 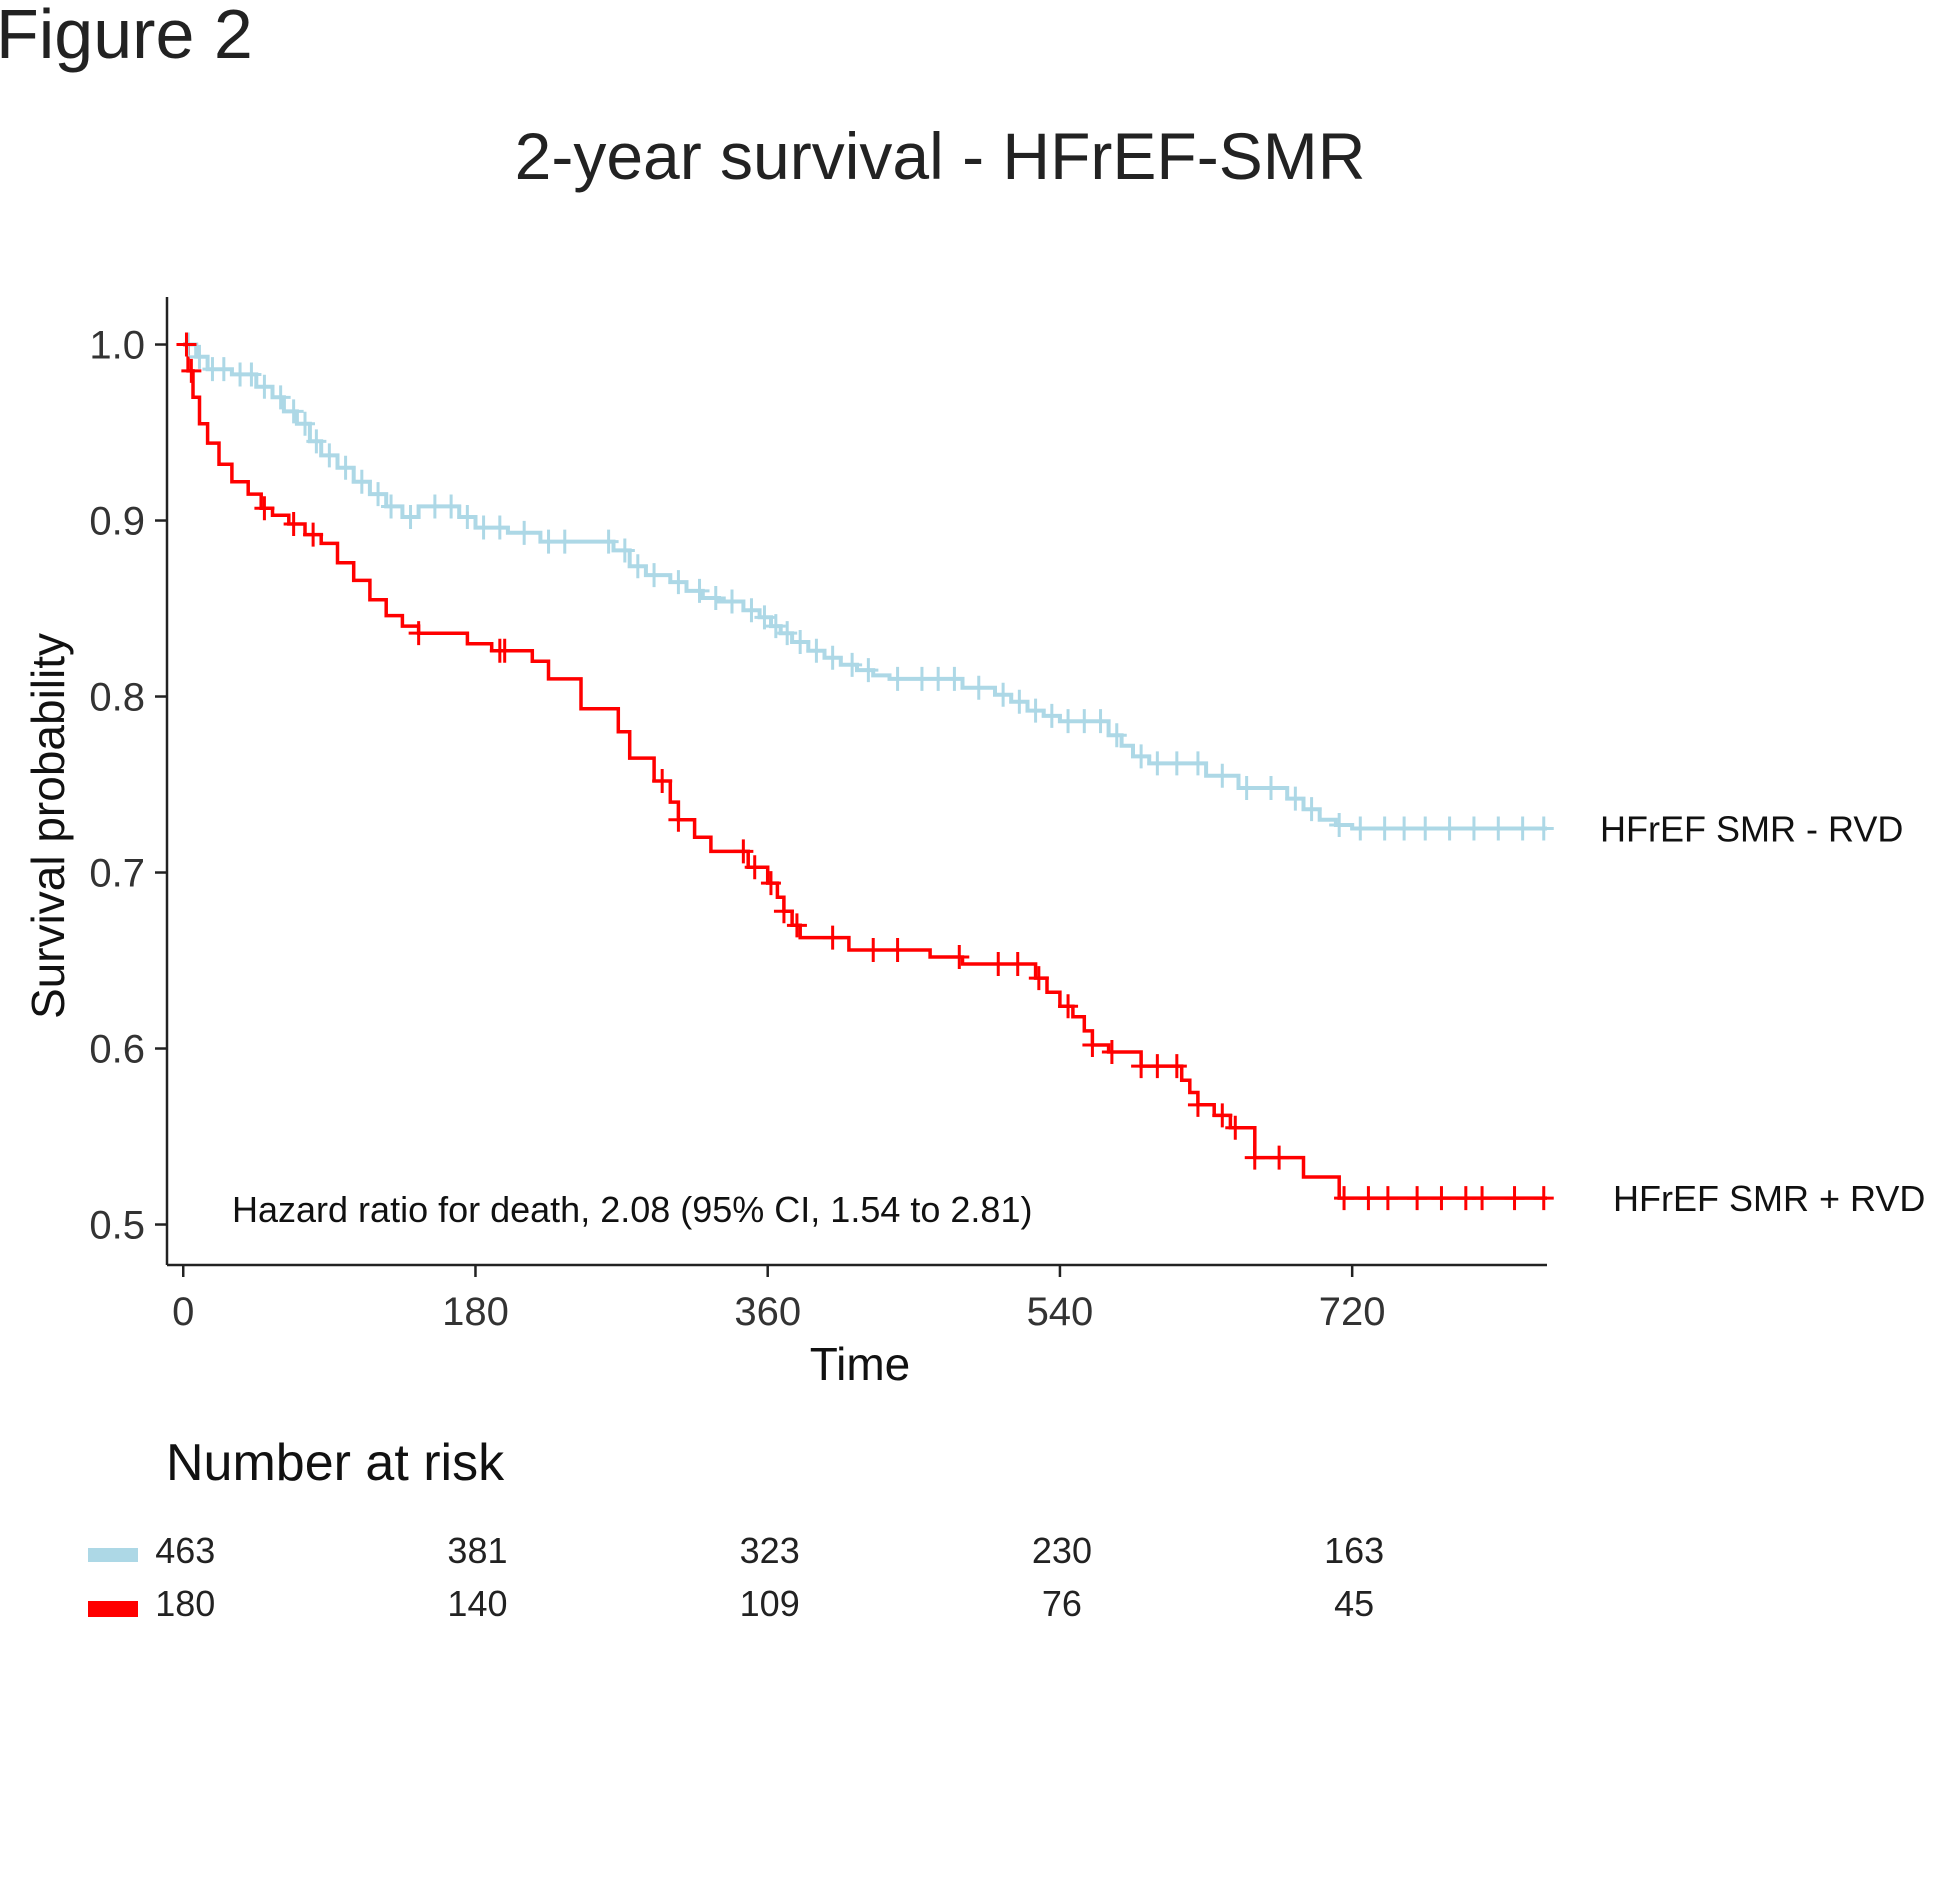 I want to click on figure-label: Figure 2, so click(x=126, y=36).